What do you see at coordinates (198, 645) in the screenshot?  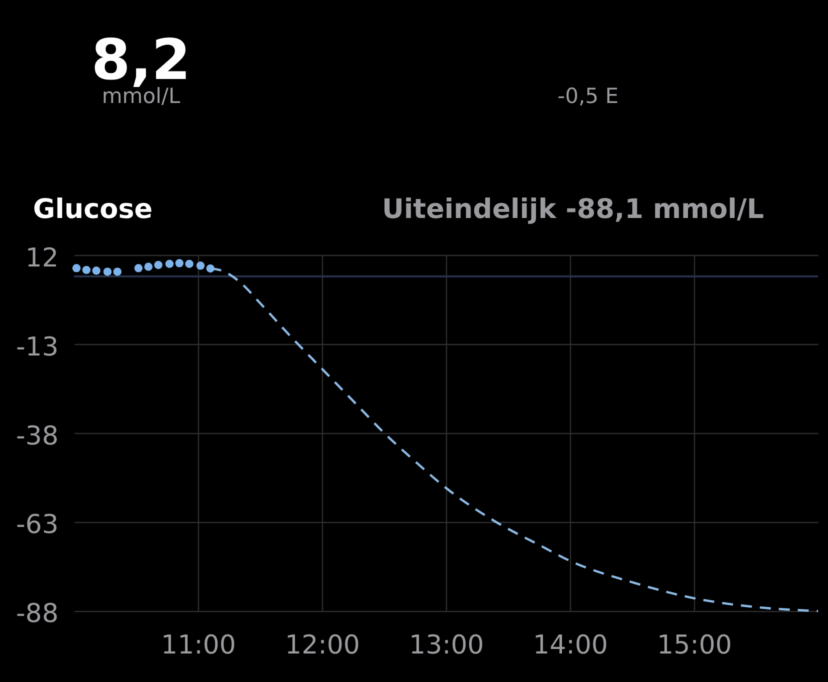 I see `x-tick-label: 11:00` at bounding box center [198, 645].